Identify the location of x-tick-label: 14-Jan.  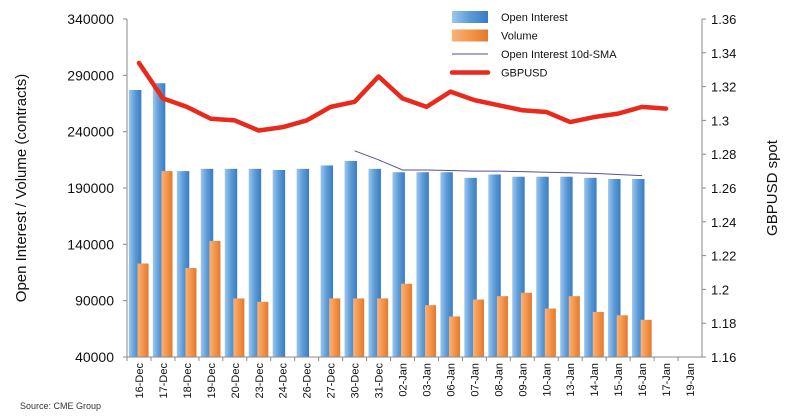
(595, 380).